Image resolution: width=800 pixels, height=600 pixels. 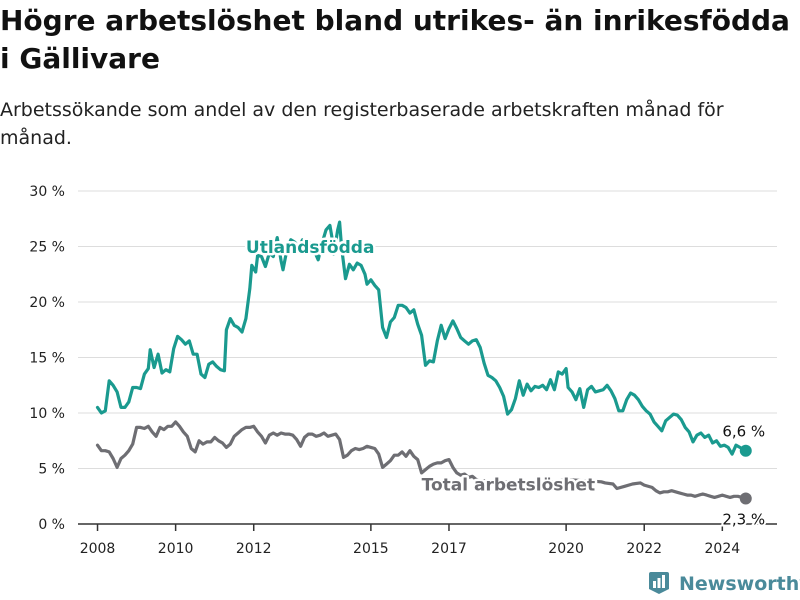 What do you see at coordinates (176, 549) in the screenshot?
I see `x-tick-label: 2010` at bounding box center [176, 549].